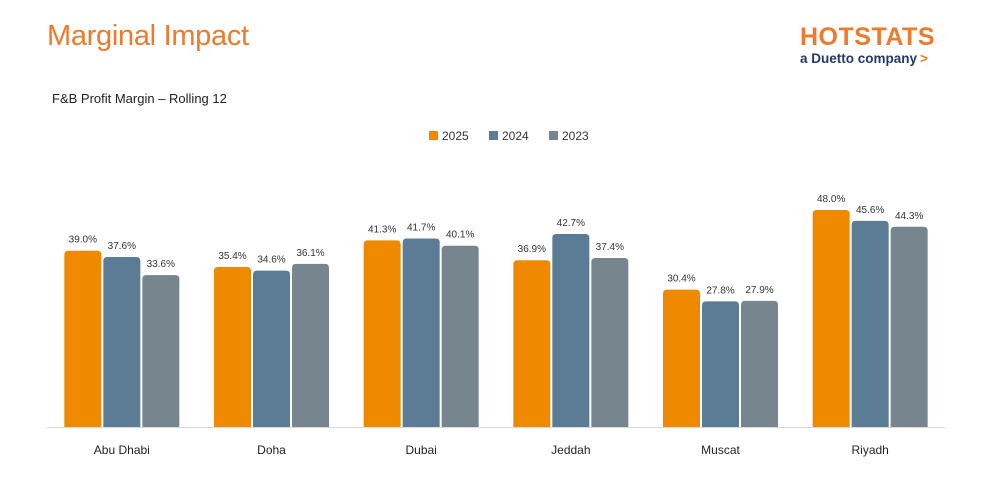  Describe the element at coordinates (570, 450) in the screenshot. I see `x-tick-label: Jeddah` at that location.